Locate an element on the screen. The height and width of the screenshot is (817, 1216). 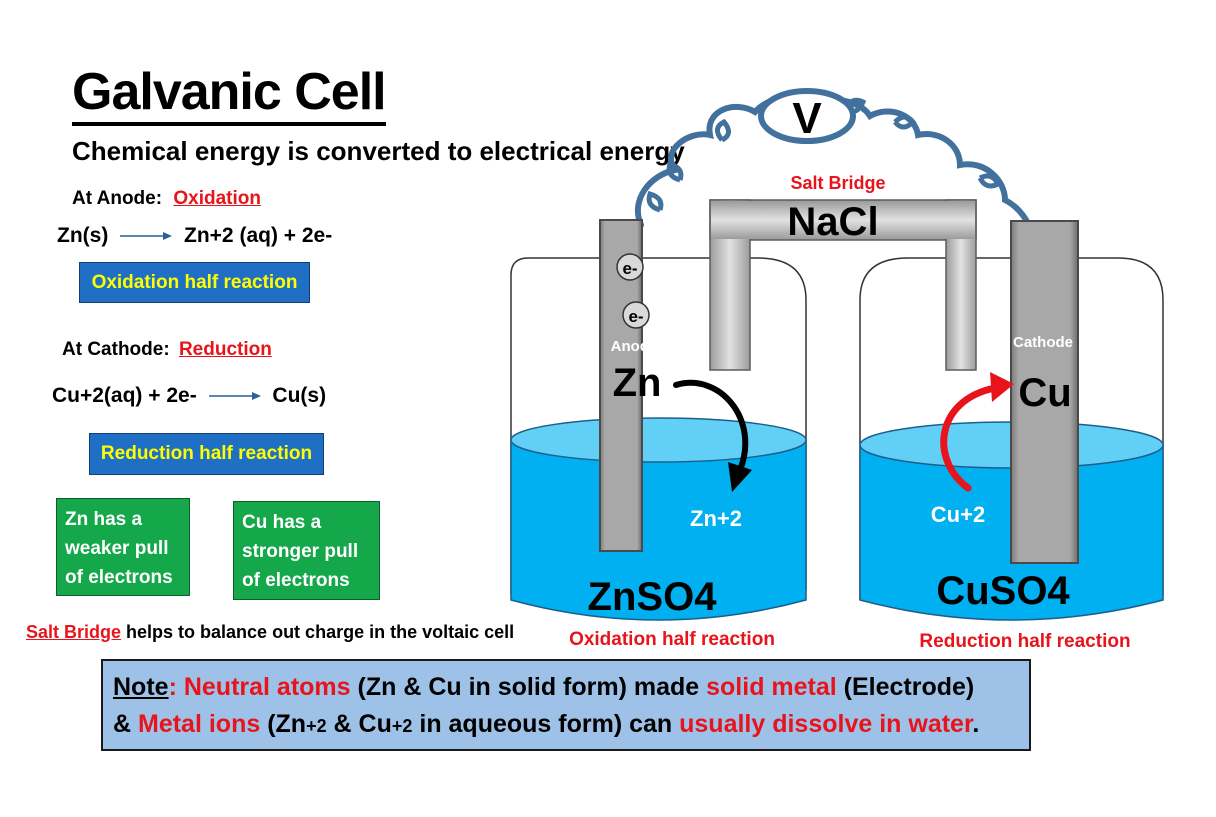
salt-bridge-term: Salt Bridge is located at coordinates (74, 632).